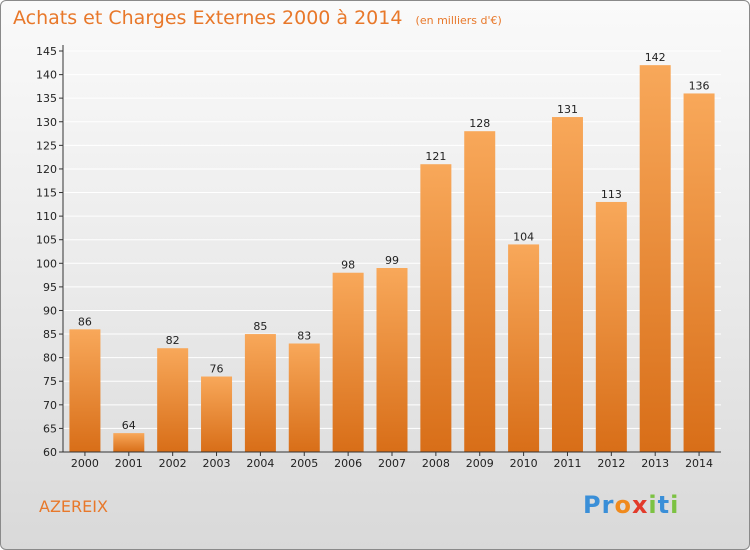  What do you see at coordinates (435, 156) in the screenshot?
I see `bar-value-label: 121` at bounding box center [435, 156].